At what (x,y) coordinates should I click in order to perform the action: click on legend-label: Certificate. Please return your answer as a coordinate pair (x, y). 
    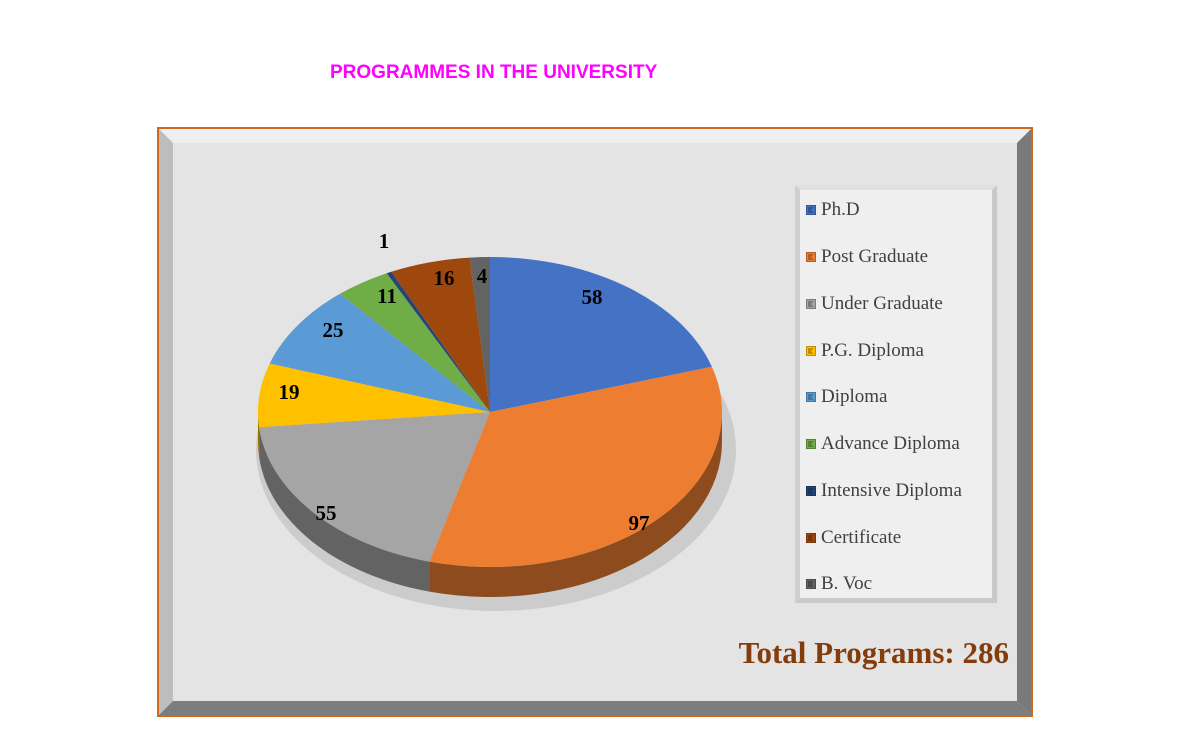
    Looking at the image, I should click on (861, 537).